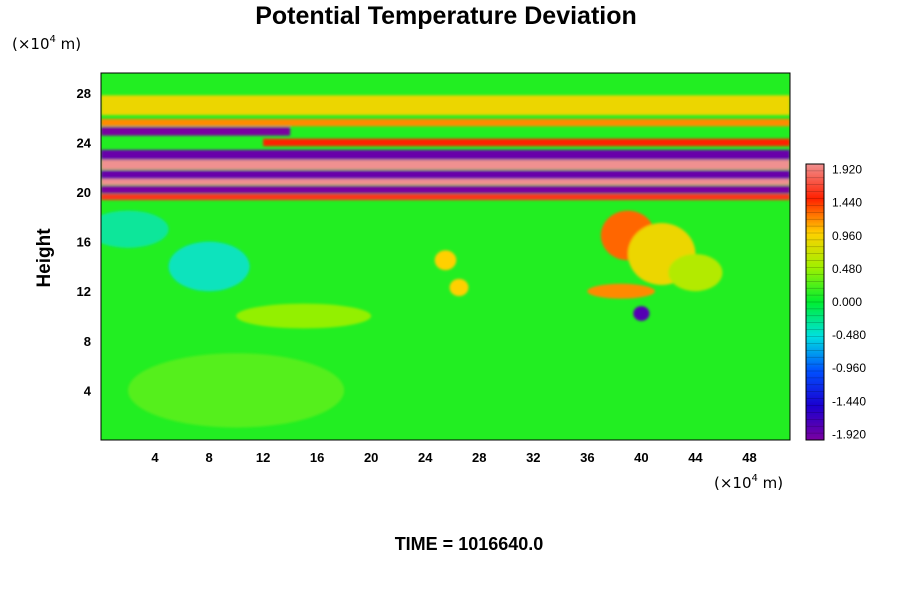 Image resolution: width=900 pixels, height=600 pixels. I want to click on chart-title: Potential Temperature Deviation, so click(446, 16).